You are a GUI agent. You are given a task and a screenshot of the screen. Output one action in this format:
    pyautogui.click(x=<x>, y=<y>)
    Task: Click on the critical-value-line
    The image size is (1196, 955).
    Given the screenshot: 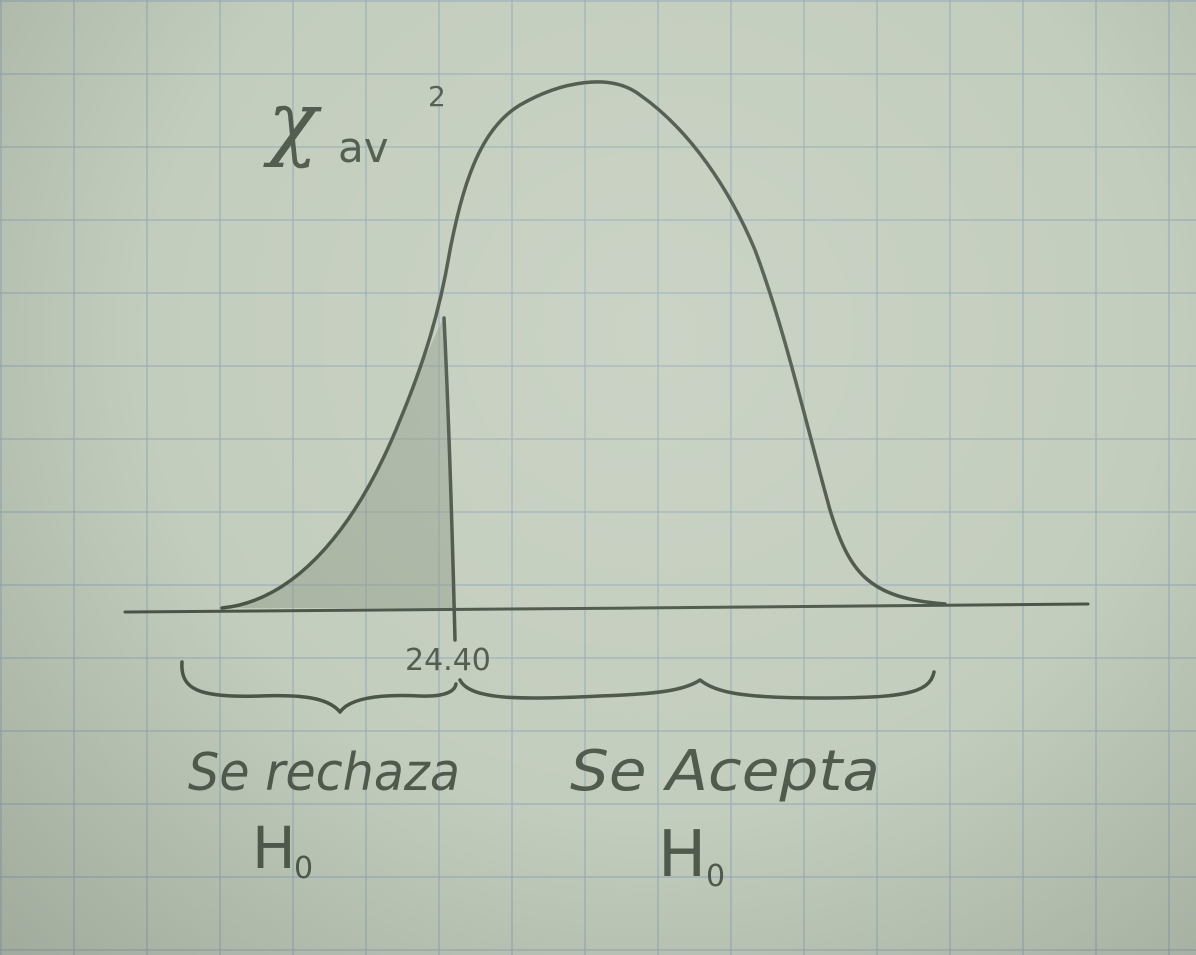 What is the action you would take?
    pyautogui.click(x=449, y=479)
    